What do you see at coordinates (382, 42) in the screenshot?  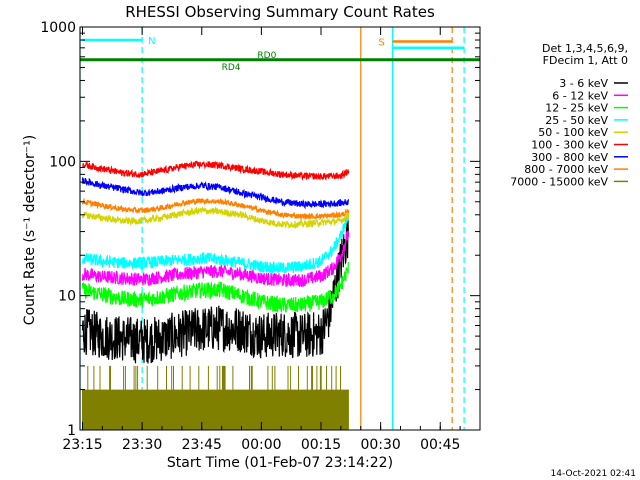 I see `flag-label-1: S` at bounding box center [382, 42].